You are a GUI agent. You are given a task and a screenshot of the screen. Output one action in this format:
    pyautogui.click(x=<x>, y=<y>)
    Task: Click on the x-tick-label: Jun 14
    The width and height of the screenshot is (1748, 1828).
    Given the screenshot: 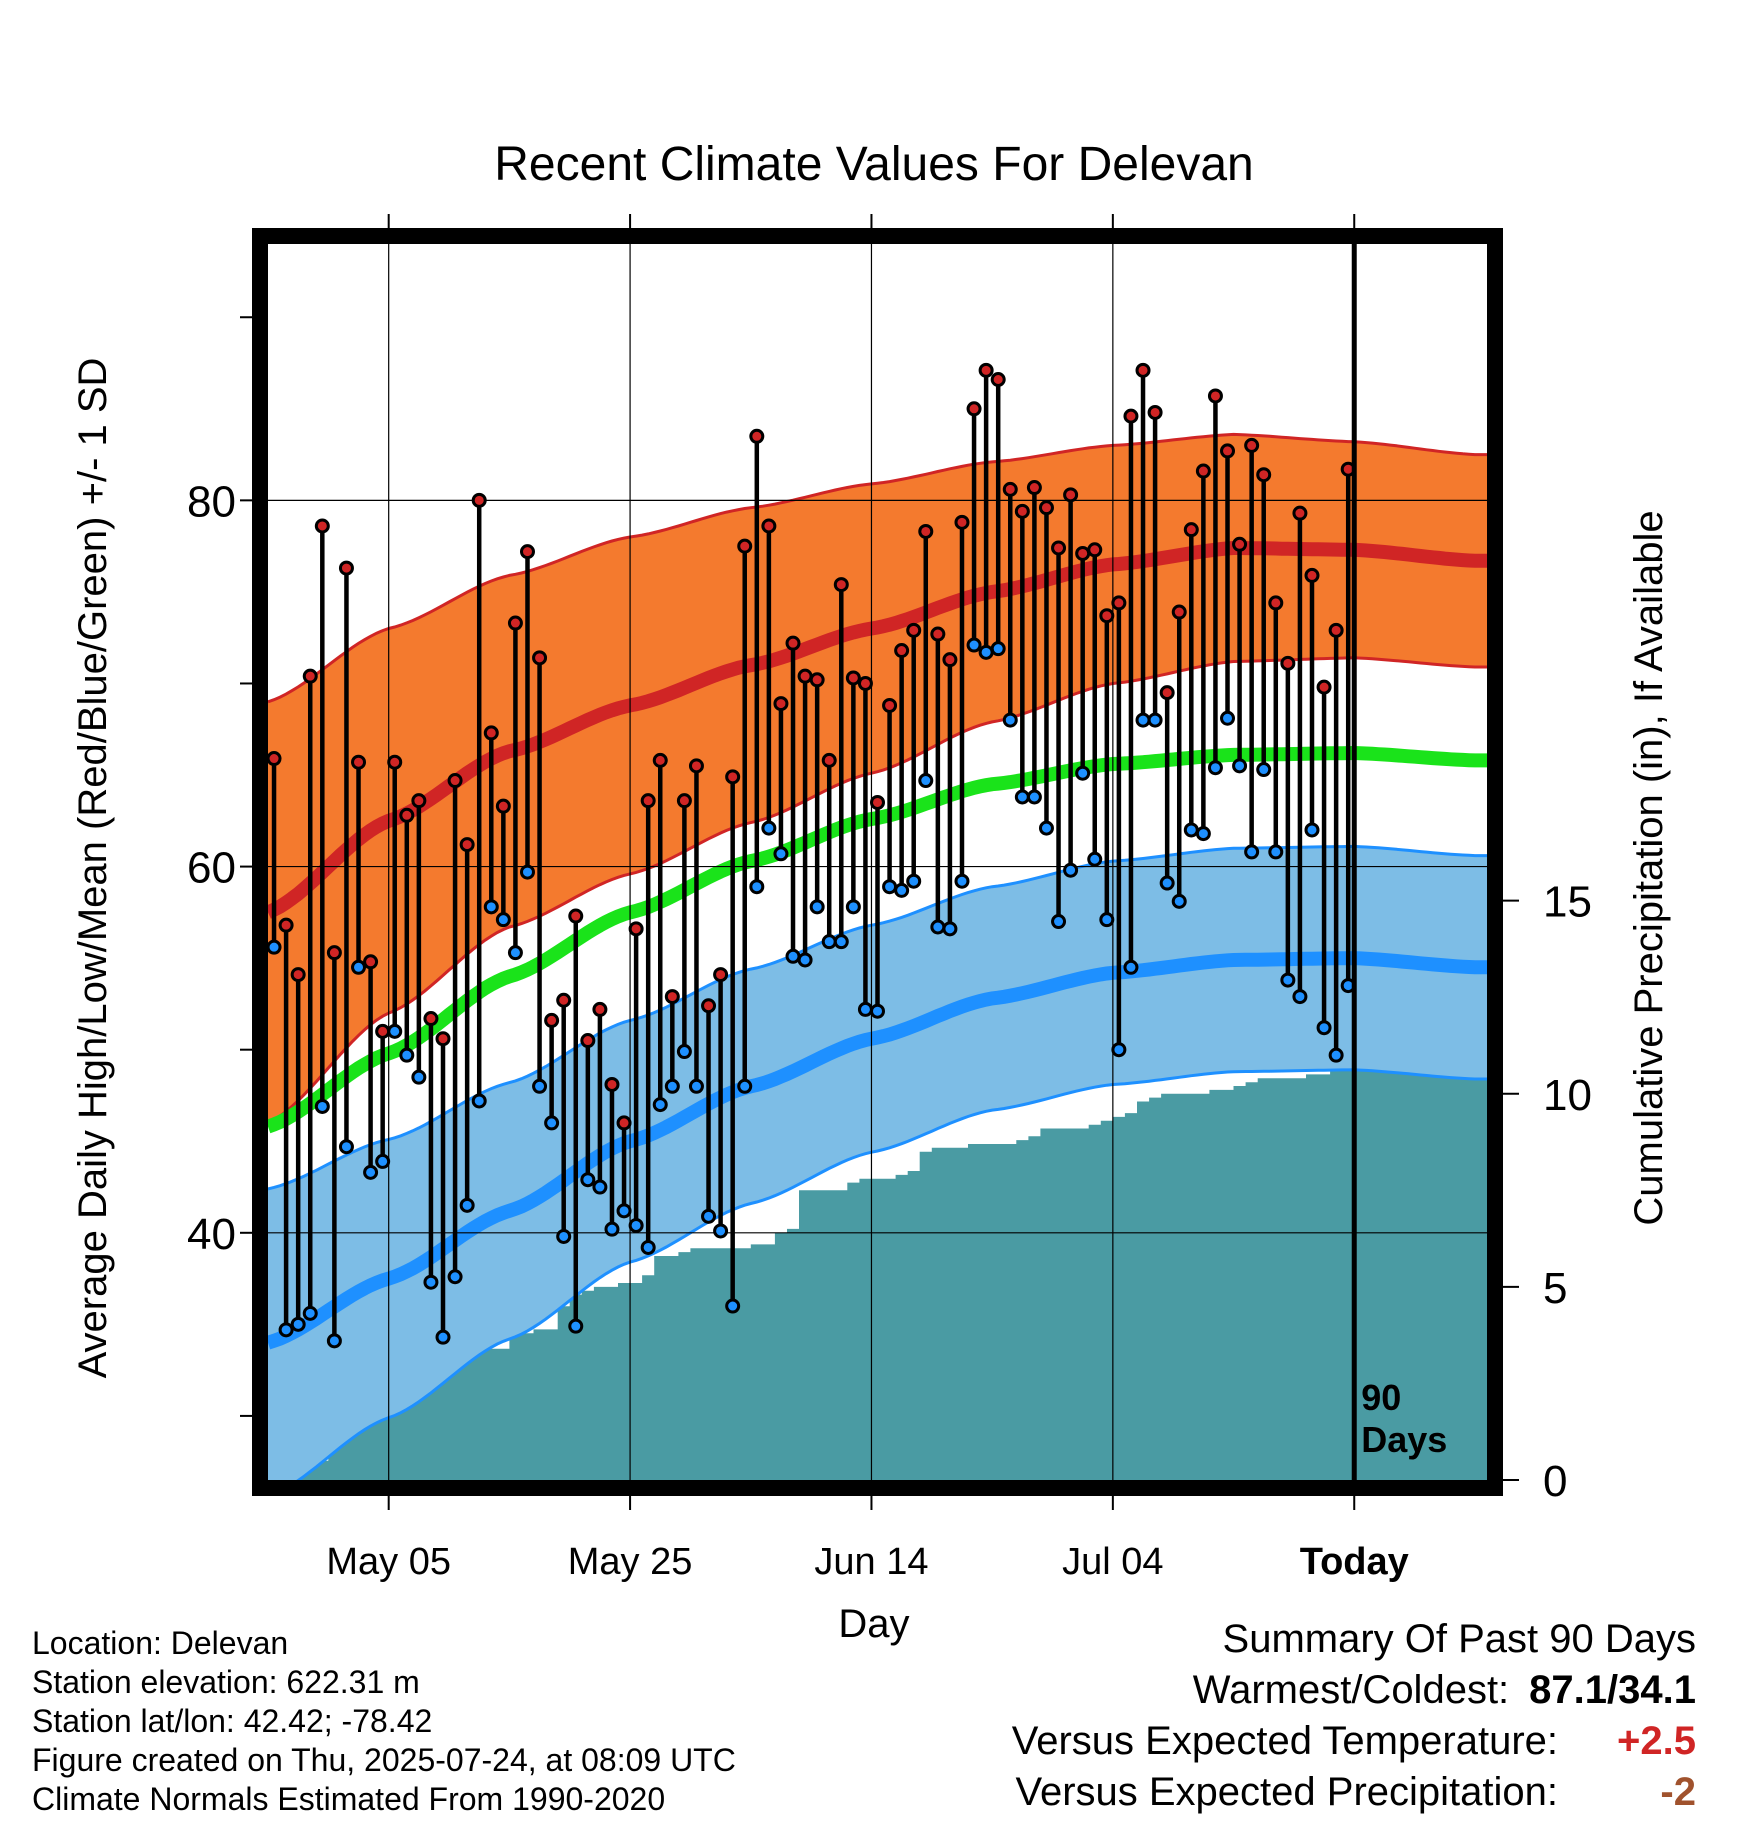 What is the action you would take?
    pyautogui.click(x=871, y=1562)
    